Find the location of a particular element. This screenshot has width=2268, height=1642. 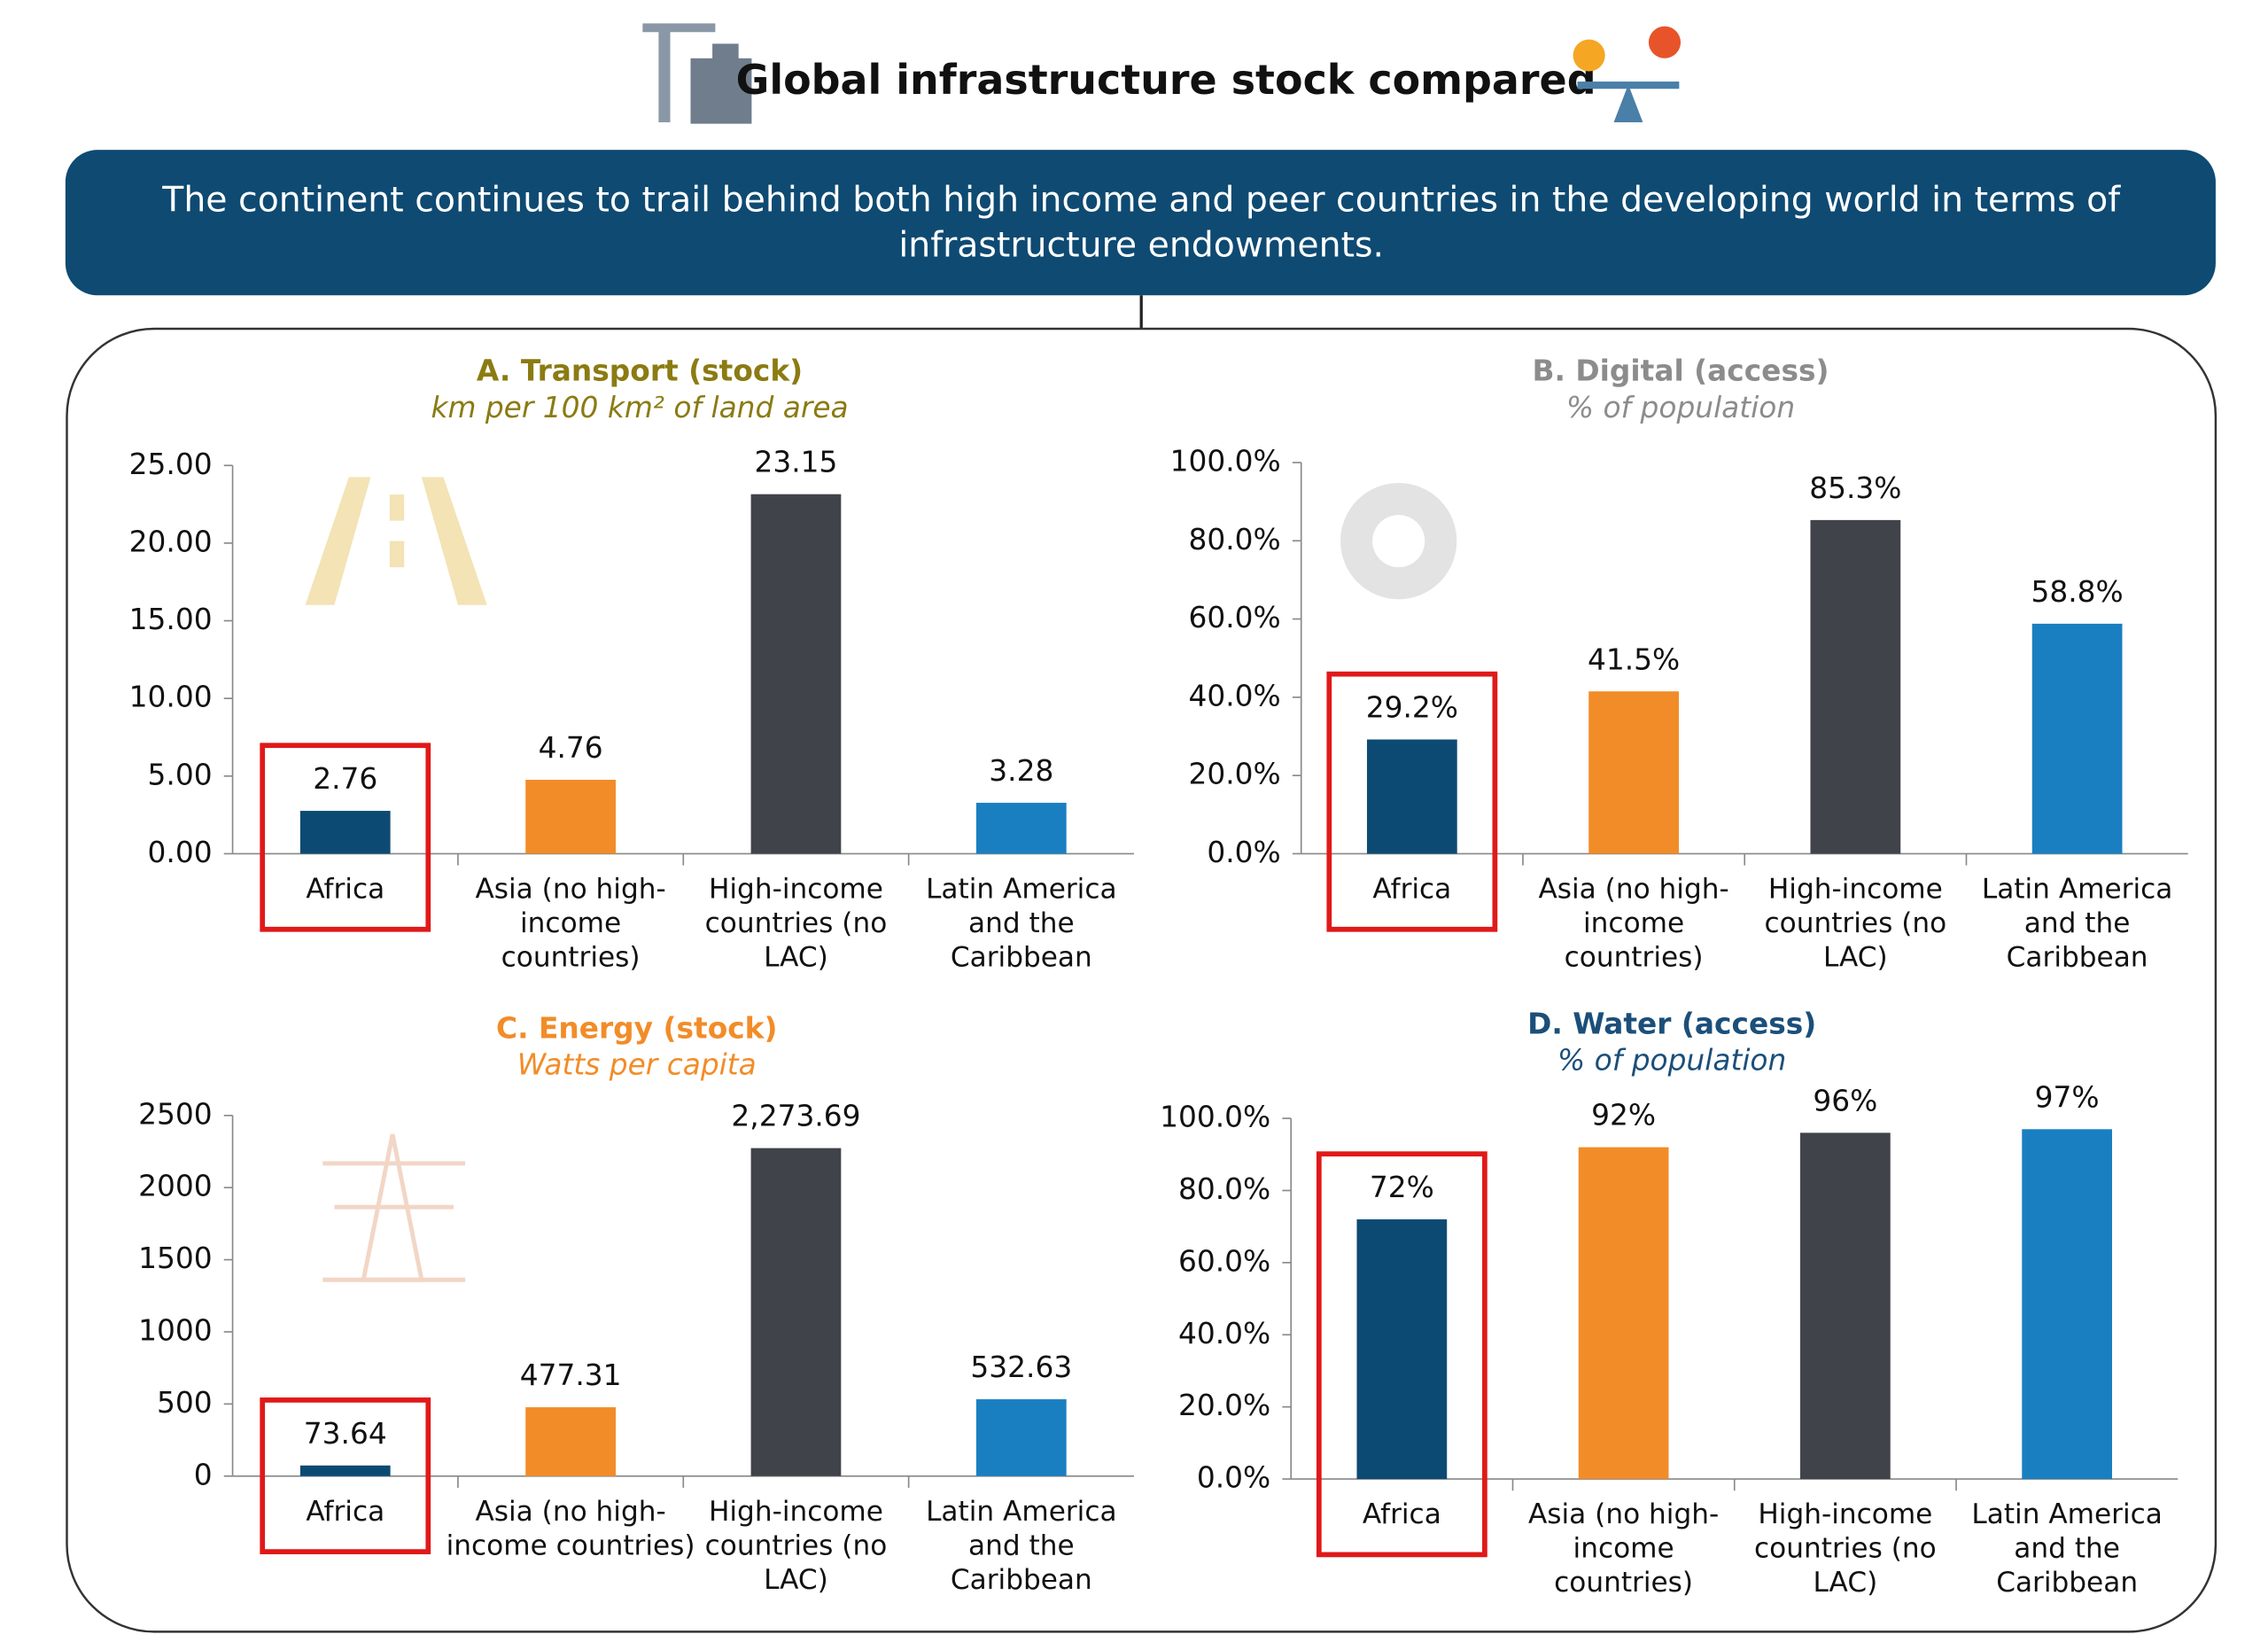

y-tick-label: 2000 is located at coordinates (175, 1187).